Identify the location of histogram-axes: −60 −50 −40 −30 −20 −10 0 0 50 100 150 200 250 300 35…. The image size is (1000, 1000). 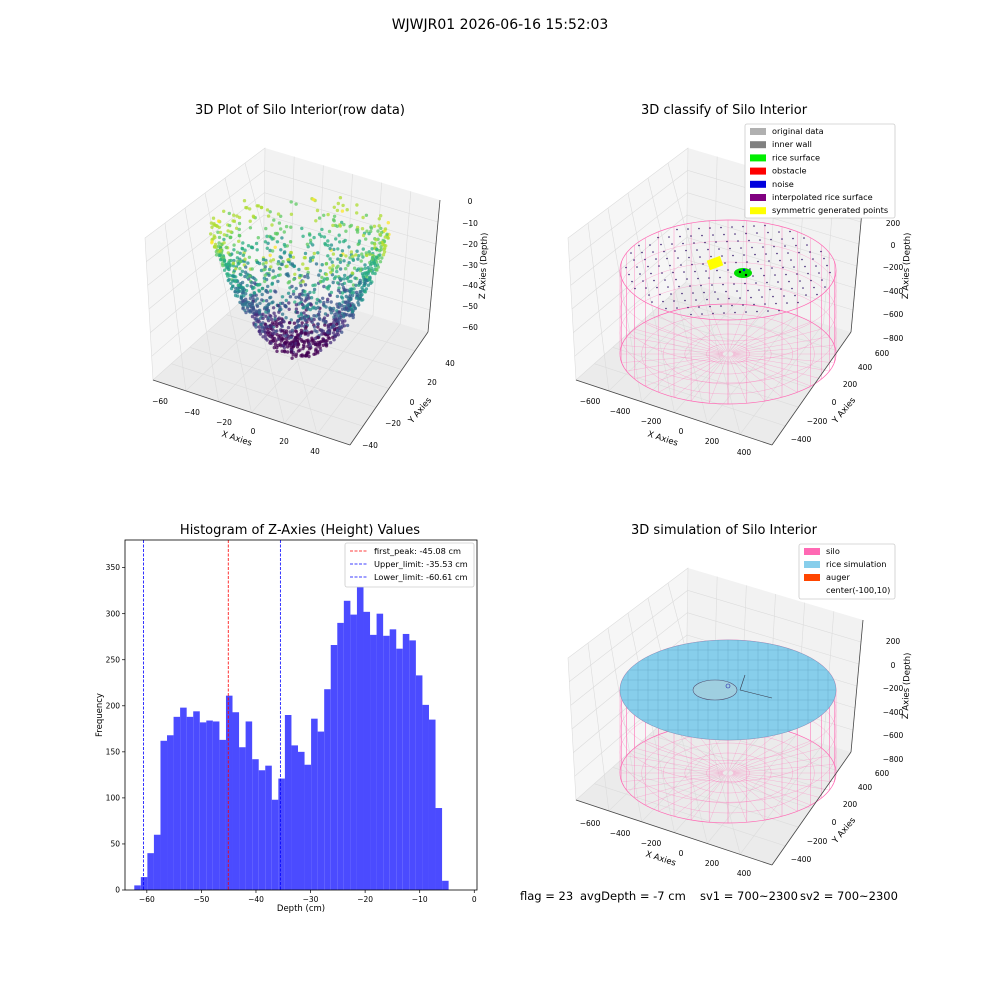
(286, 726).